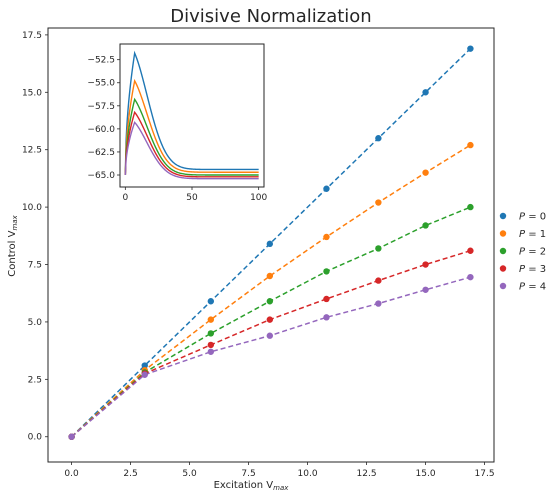 This screenshot has width=554, height=503. What do you see at coordinates (35, 323) in the screenshot?
I see `y-tick-label: 5.0` at bounding box center [35, 323].